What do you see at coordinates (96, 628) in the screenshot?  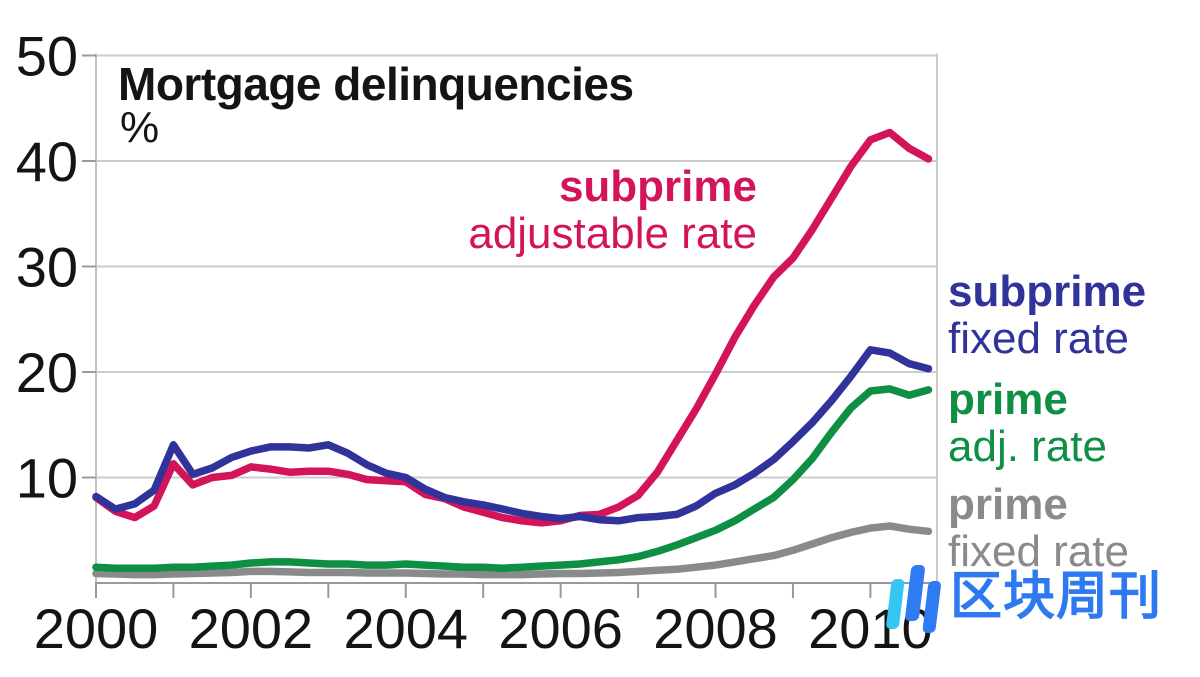 I see `x-axis-label-2000: 2000` at bounding box center [96, 628].